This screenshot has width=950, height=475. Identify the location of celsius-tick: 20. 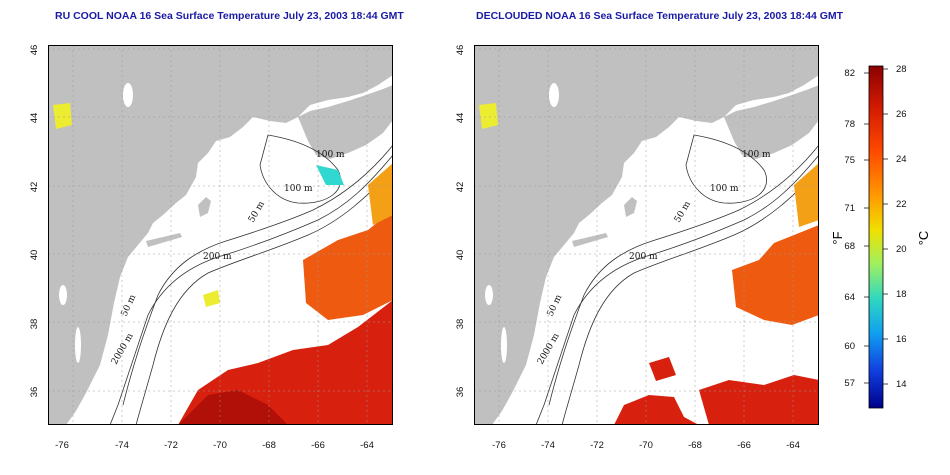
(901, 249).